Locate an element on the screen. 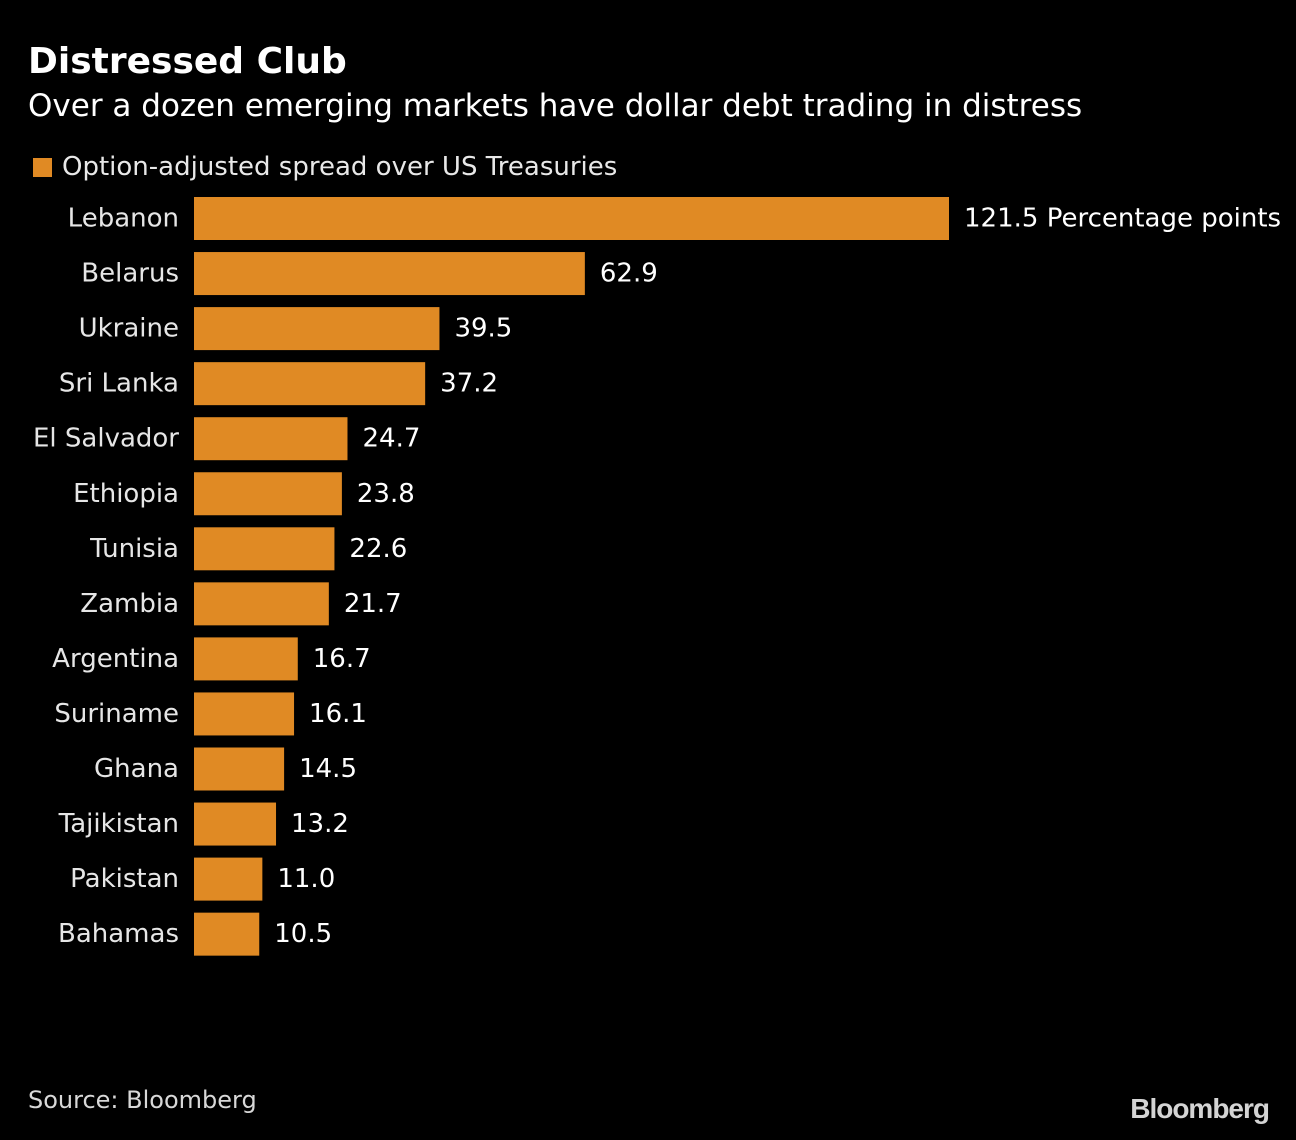 The height and width of the screenshot is (1140, 1296). bloomberg-logo: Bloomberg is located at coordinates (1200, 1108).